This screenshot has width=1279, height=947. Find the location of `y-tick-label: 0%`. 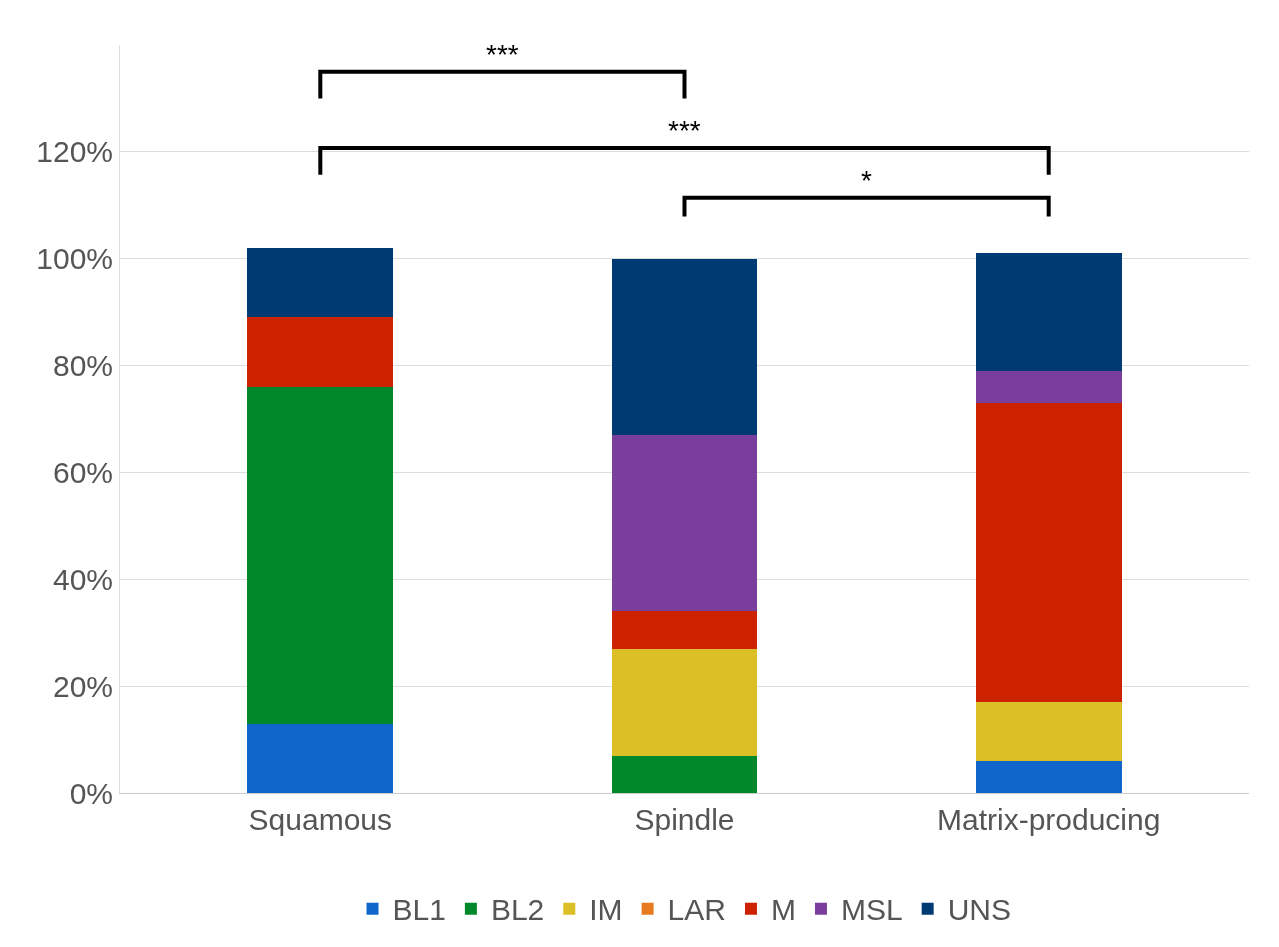

y-tick-label: 0% is located at coordinates (91, 793).